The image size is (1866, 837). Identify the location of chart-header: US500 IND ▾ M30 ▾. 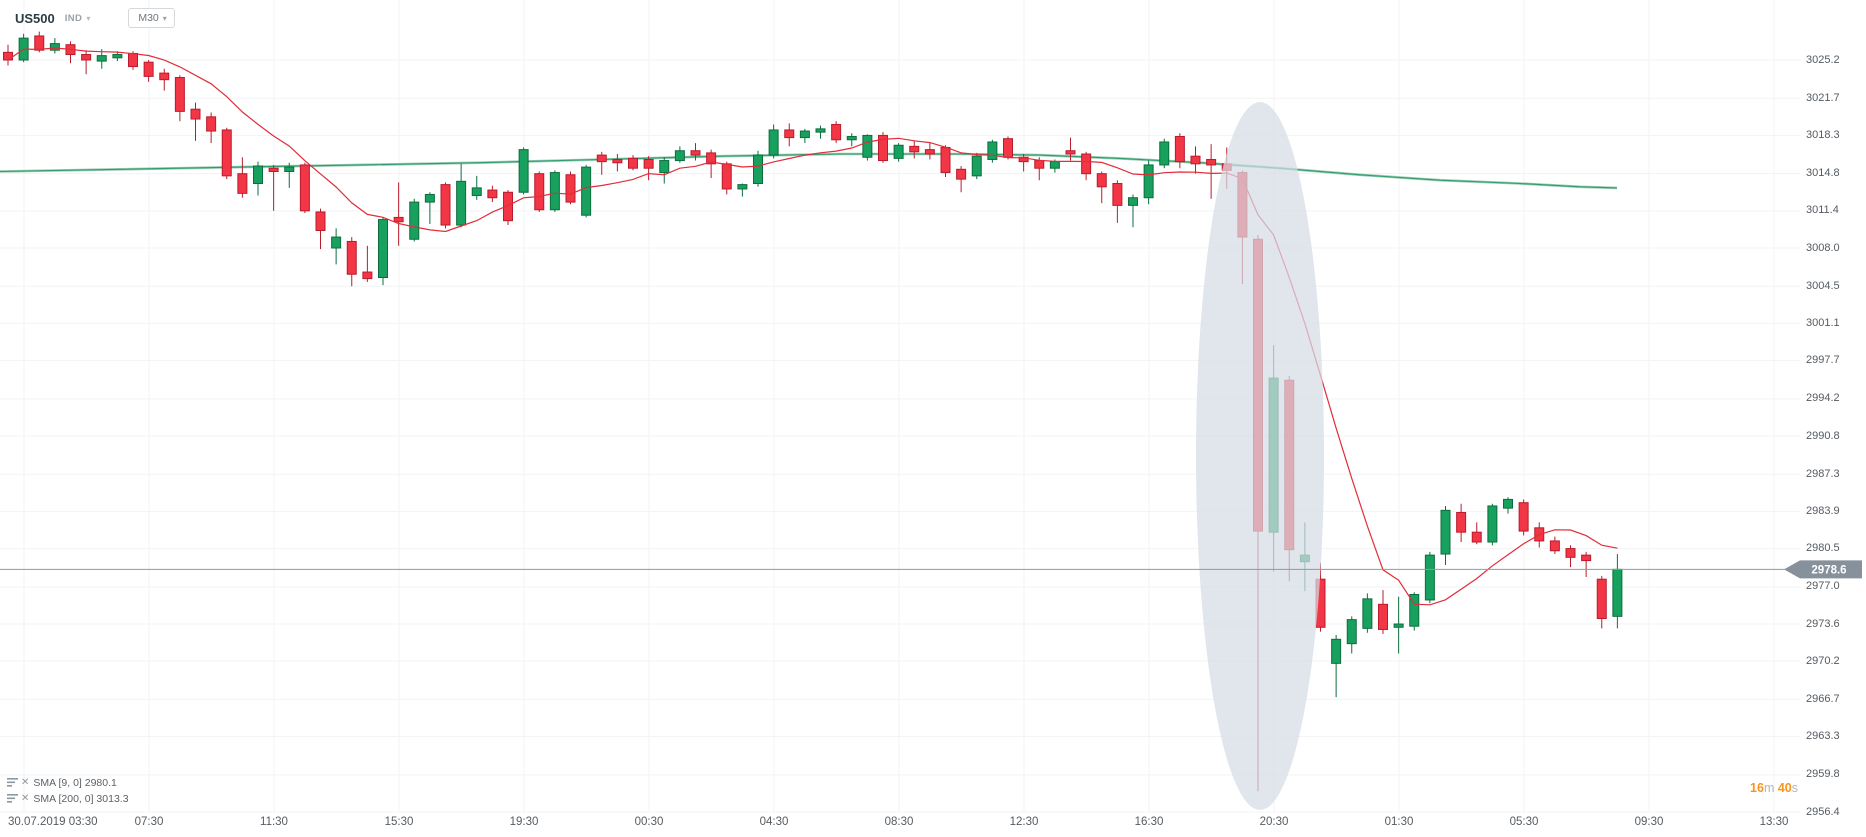
(95, 18).